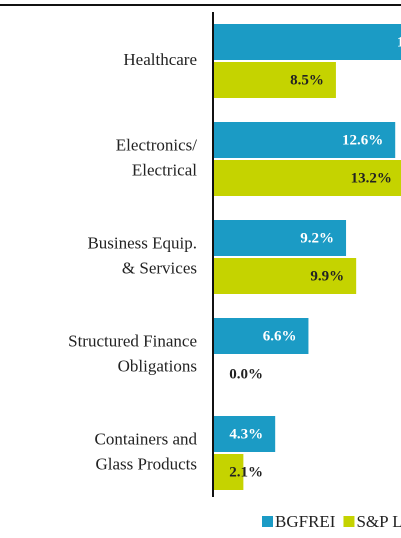 This screenshot has width=401, height=538. I want to click on value-label: 16.4%, so click(399, 42).